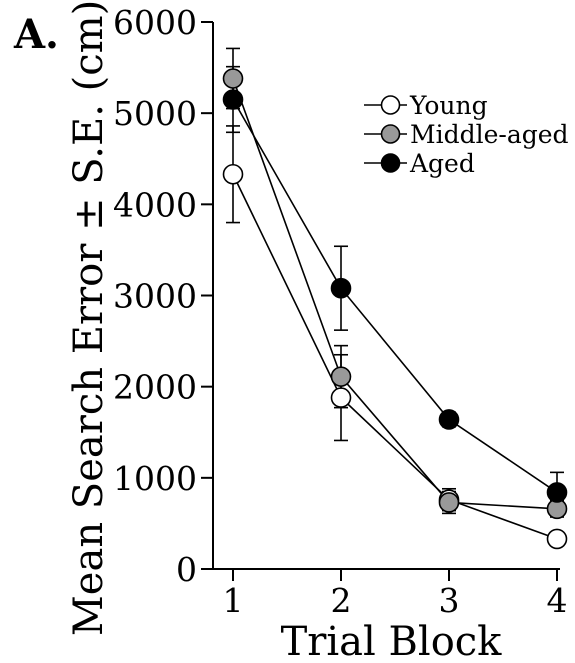  I want to click on y-tick-label: 0, so click(186, 569).